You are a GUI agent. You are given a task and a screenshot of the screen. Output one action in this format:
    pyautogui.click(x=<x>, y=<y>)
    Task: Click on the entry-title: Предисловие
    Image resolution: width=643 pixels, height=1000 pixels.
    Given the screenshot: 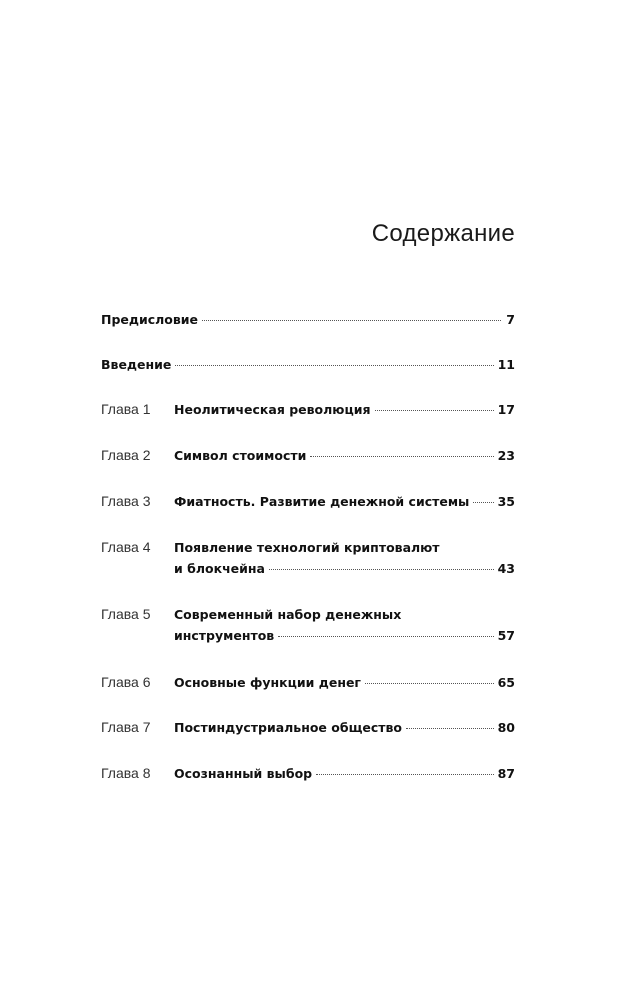 What is the action you would take?
    pyautogui.click(x=150, y=319)
    